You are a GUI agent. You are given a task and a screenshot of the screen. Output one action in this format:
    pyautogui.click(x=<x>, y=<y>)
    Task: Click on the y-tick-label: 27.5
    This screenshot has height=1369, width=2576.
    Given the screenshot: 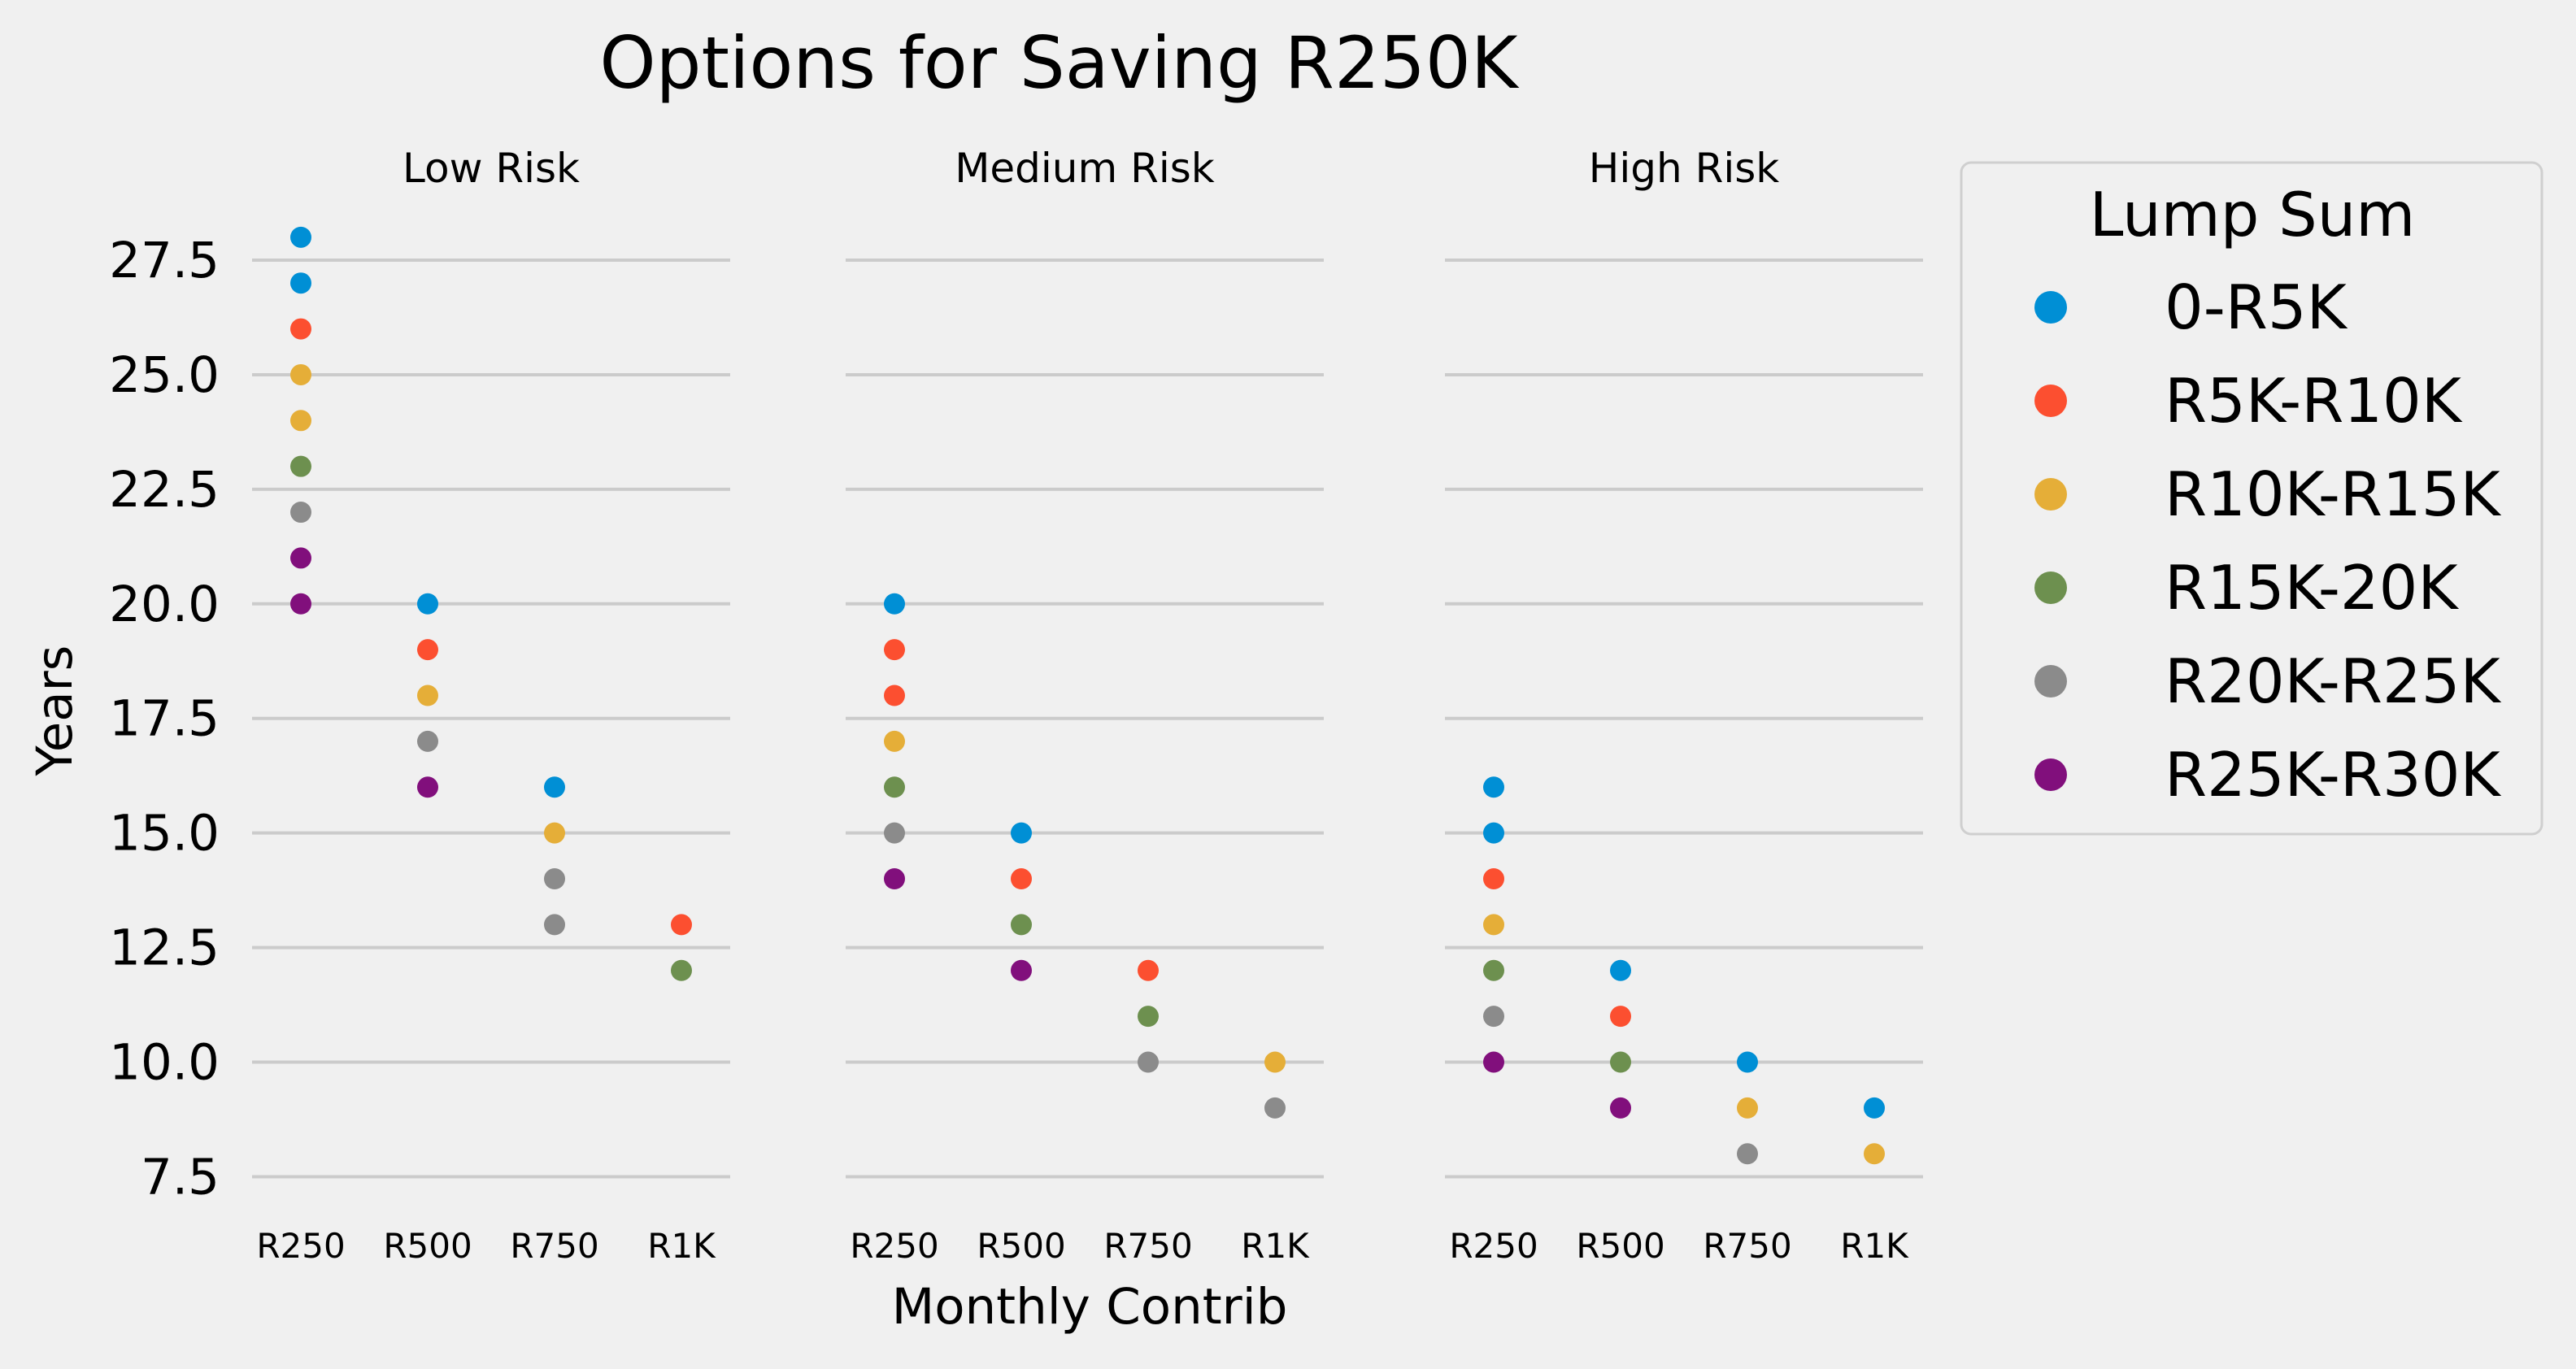 What is the action you would take?
    pyautogui.click(x=164, y=260)
    